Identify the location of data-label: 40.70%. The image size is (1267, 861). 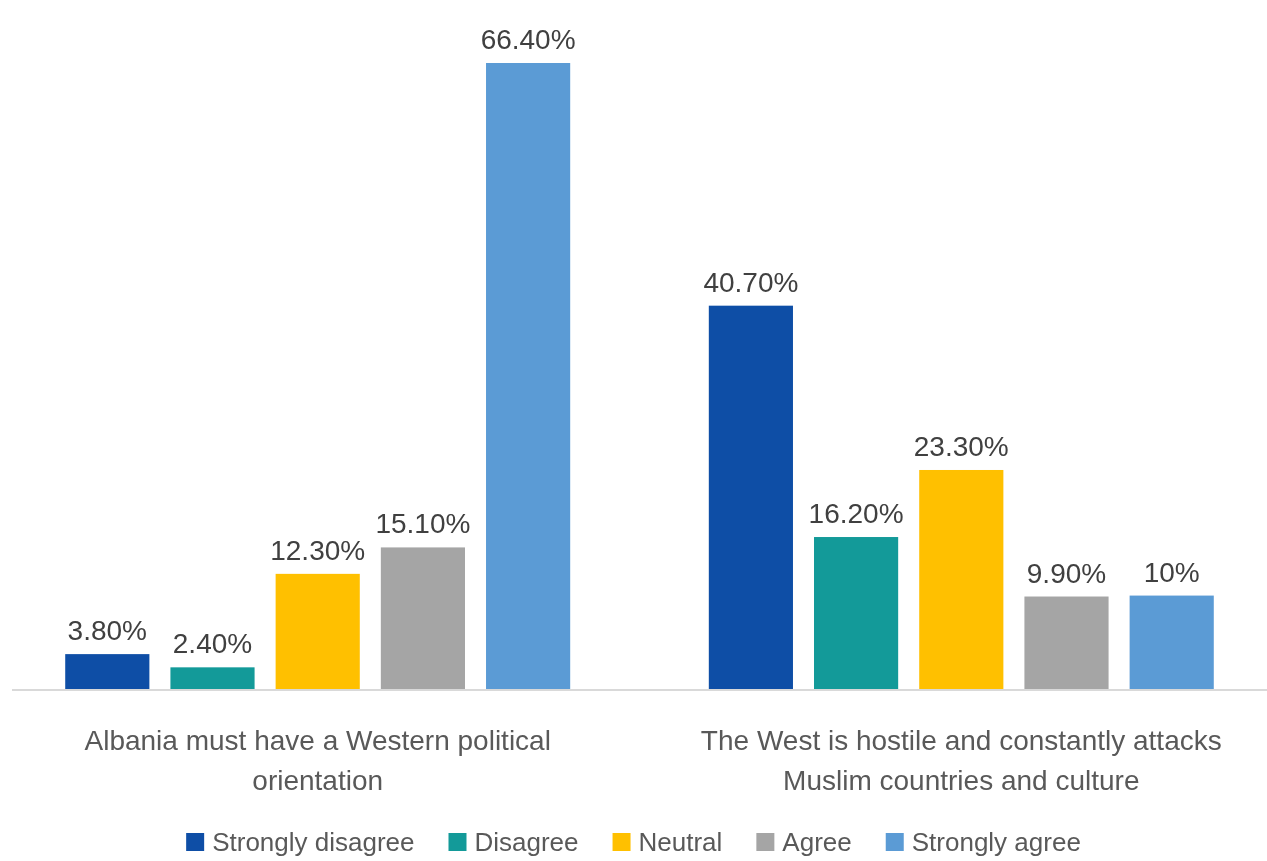
(751, 282).